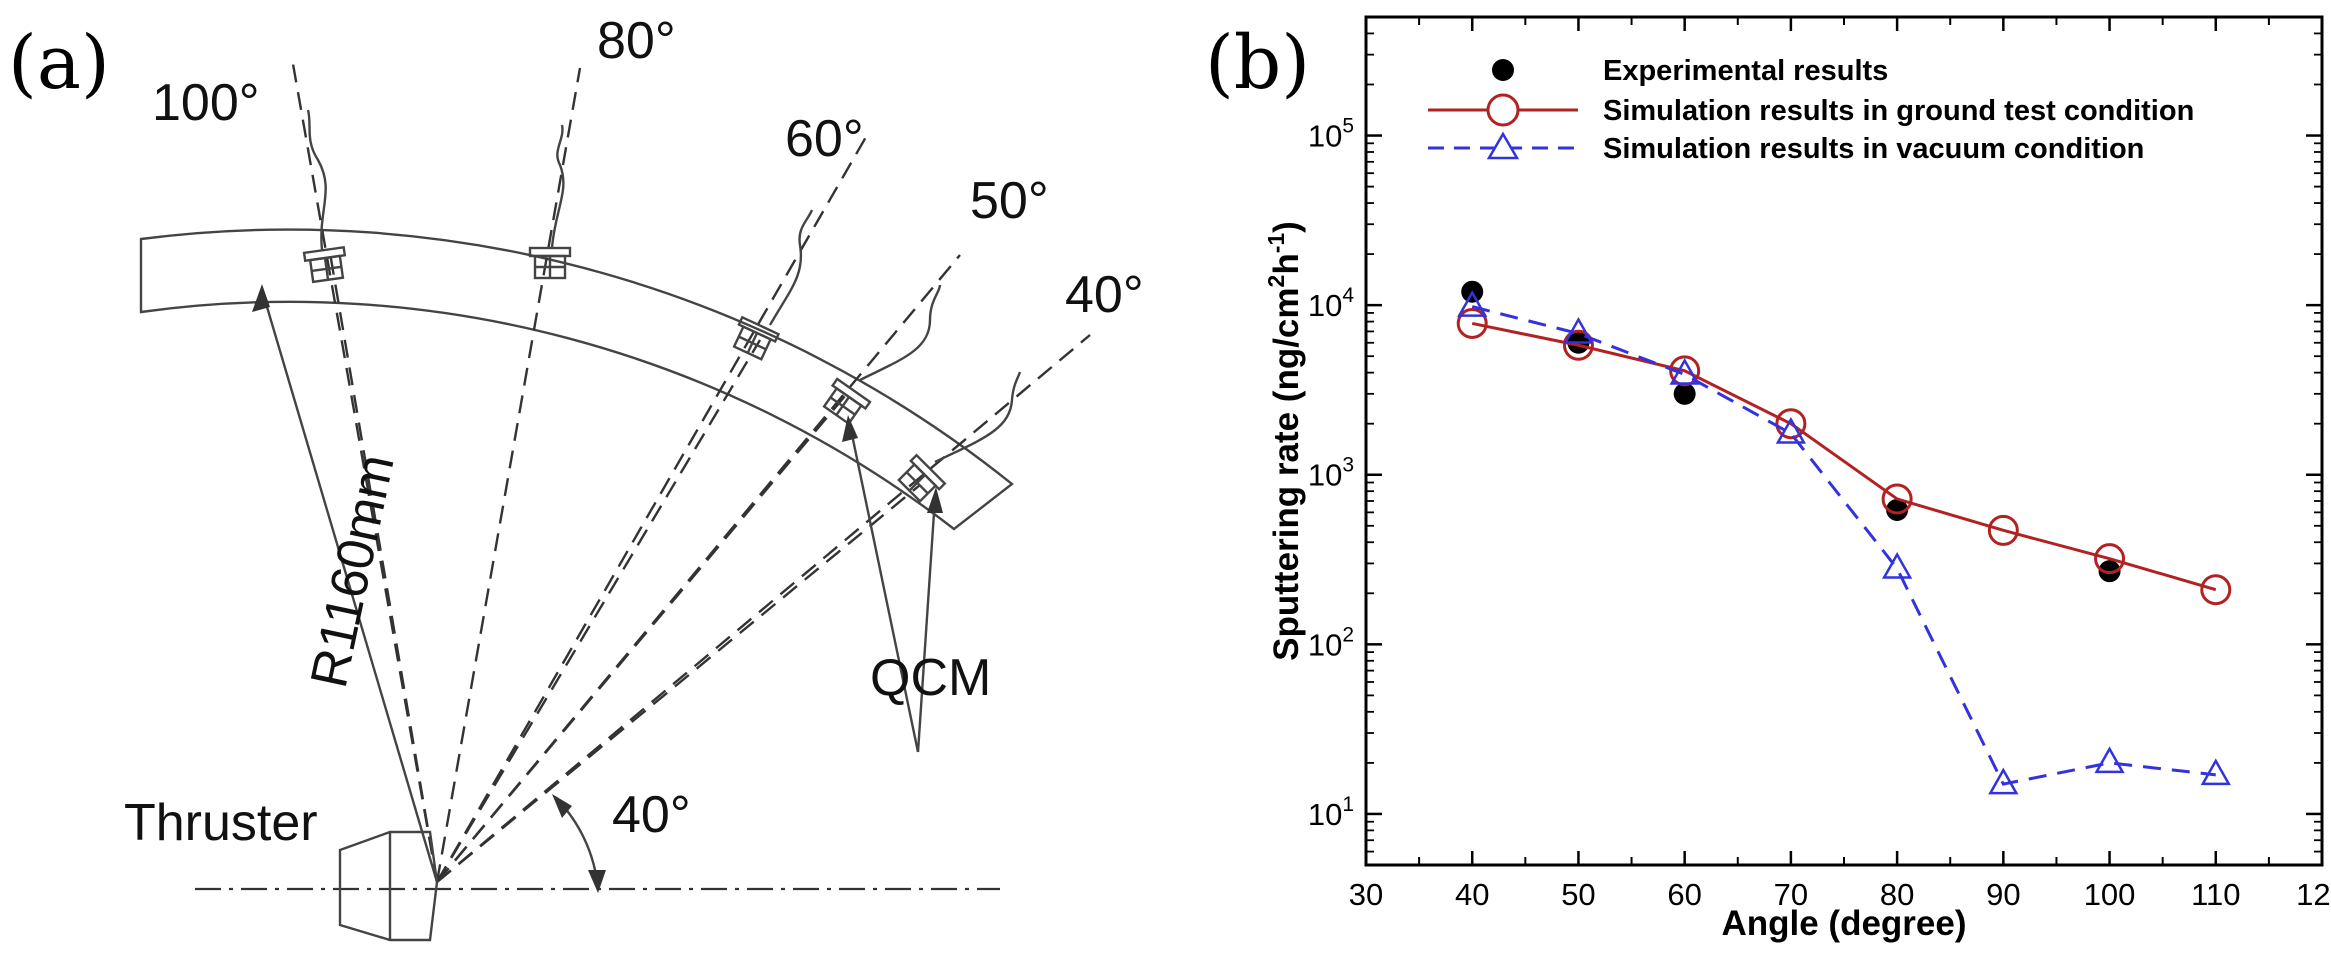 The height and width of the screenshot is (961, 2331). Describe the element at coordinates (1578, 894) in the screenshot. I see `x-tick-label: 50` at that location.